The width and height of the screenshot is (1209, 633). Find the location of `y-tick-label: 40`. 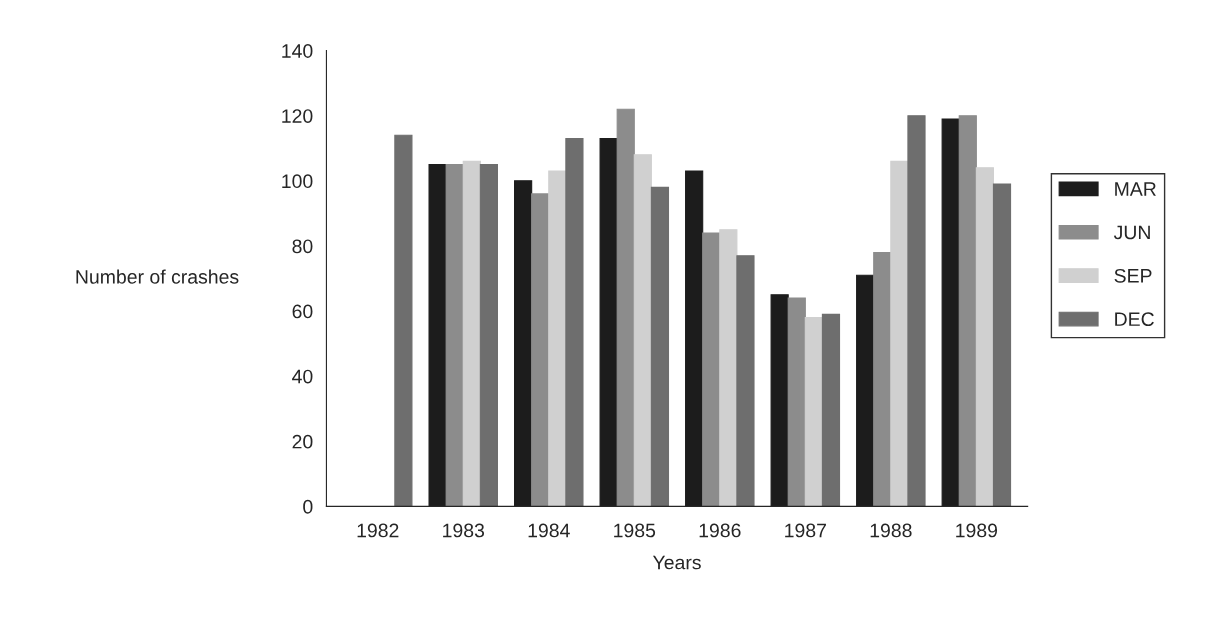

y-tick-label: 40 is located at coordinates (302, 376).